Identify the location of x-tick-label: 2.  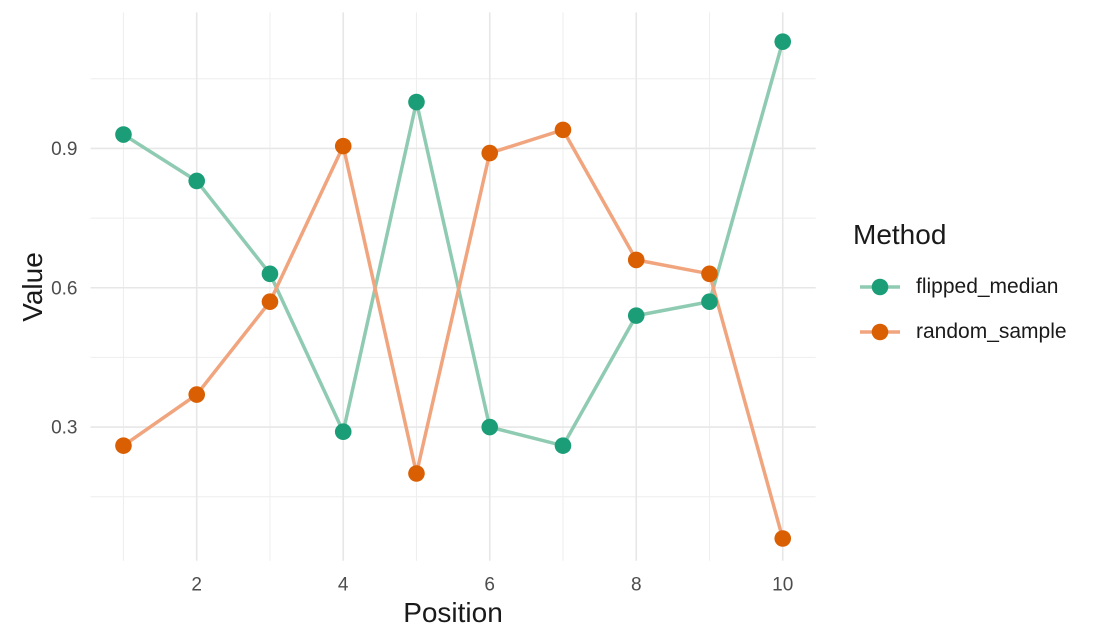
(196, 585).